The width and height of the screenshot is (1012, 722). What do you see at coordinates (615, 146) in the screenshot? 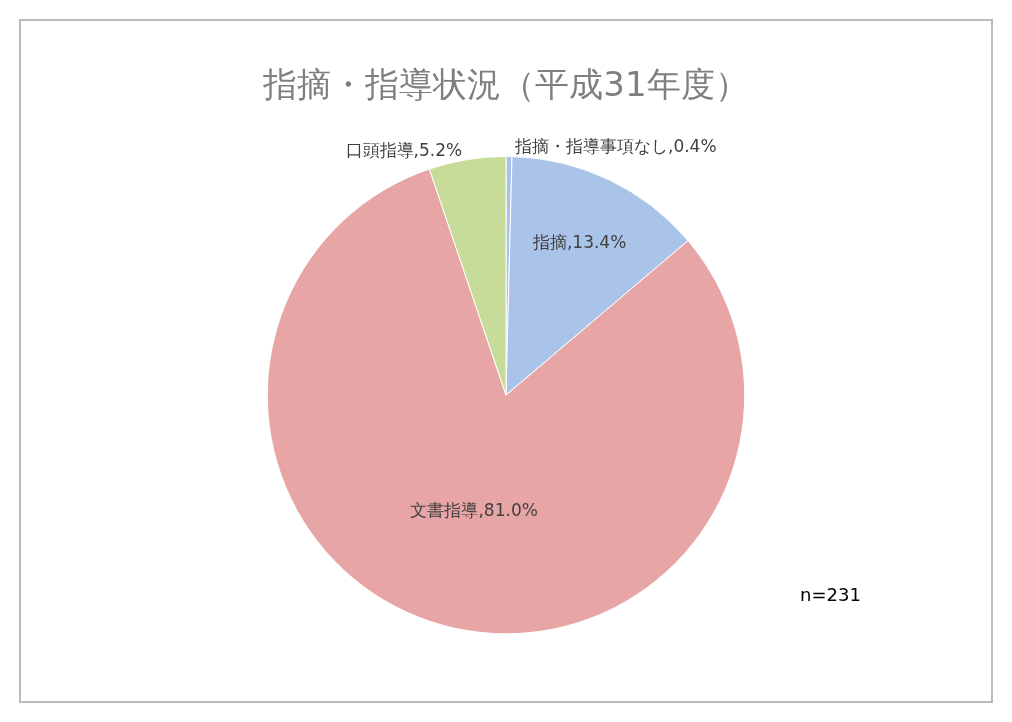
I see `slice-label: 指摘・指導事項なし,0.4%` at bounding box center [615, 146].